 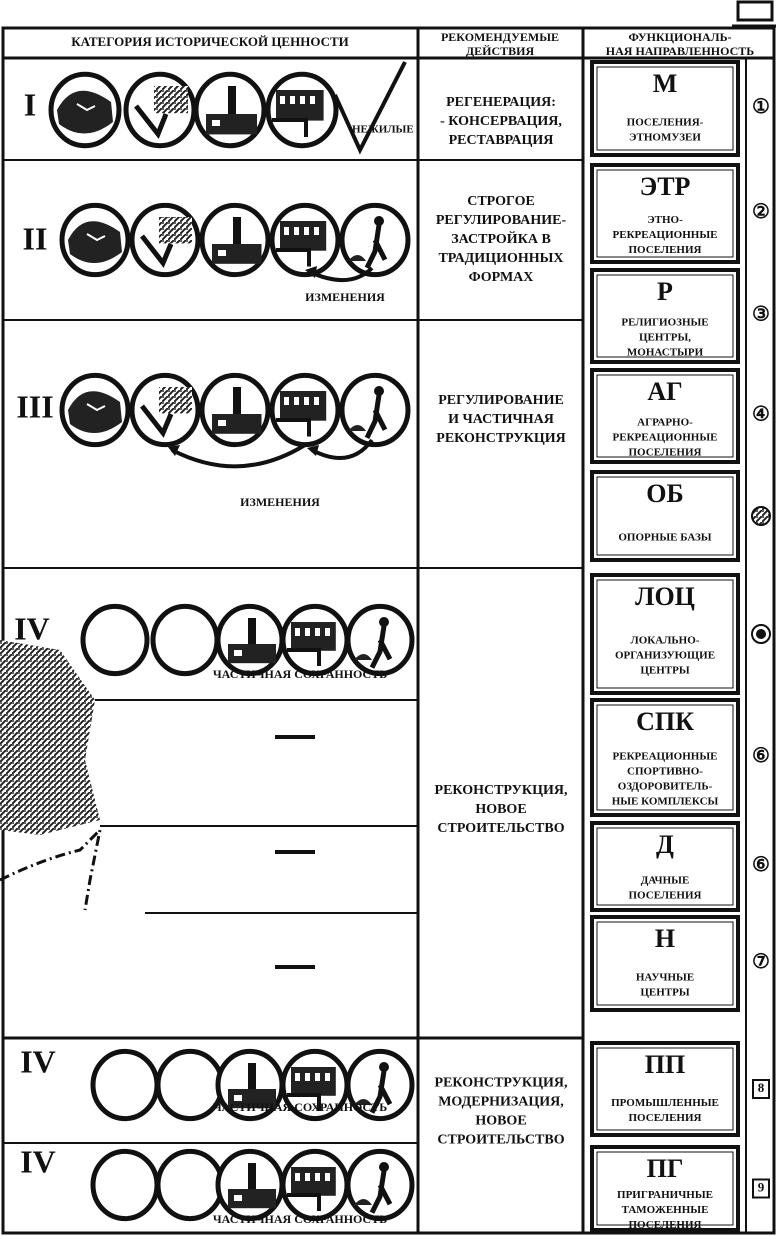 I want to click on function-text: ЦЕНТРЫ, so click(x=665, y=993).